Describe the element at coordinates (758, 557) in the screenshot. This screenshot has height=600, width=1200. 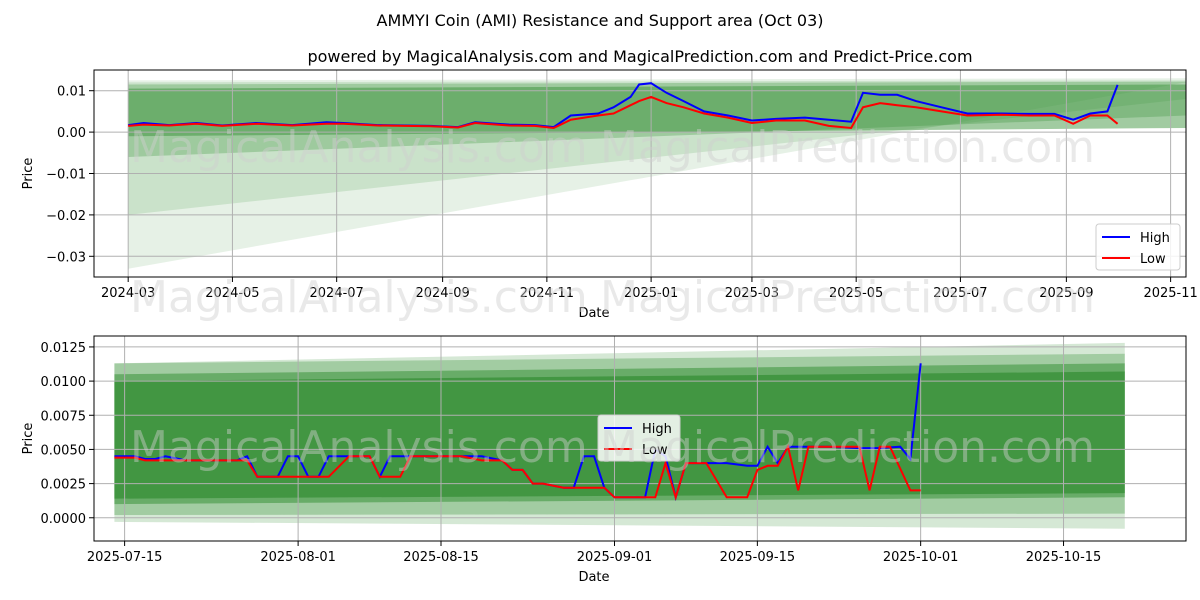
I see `x-tick-label: 2025-09-15` at that location.